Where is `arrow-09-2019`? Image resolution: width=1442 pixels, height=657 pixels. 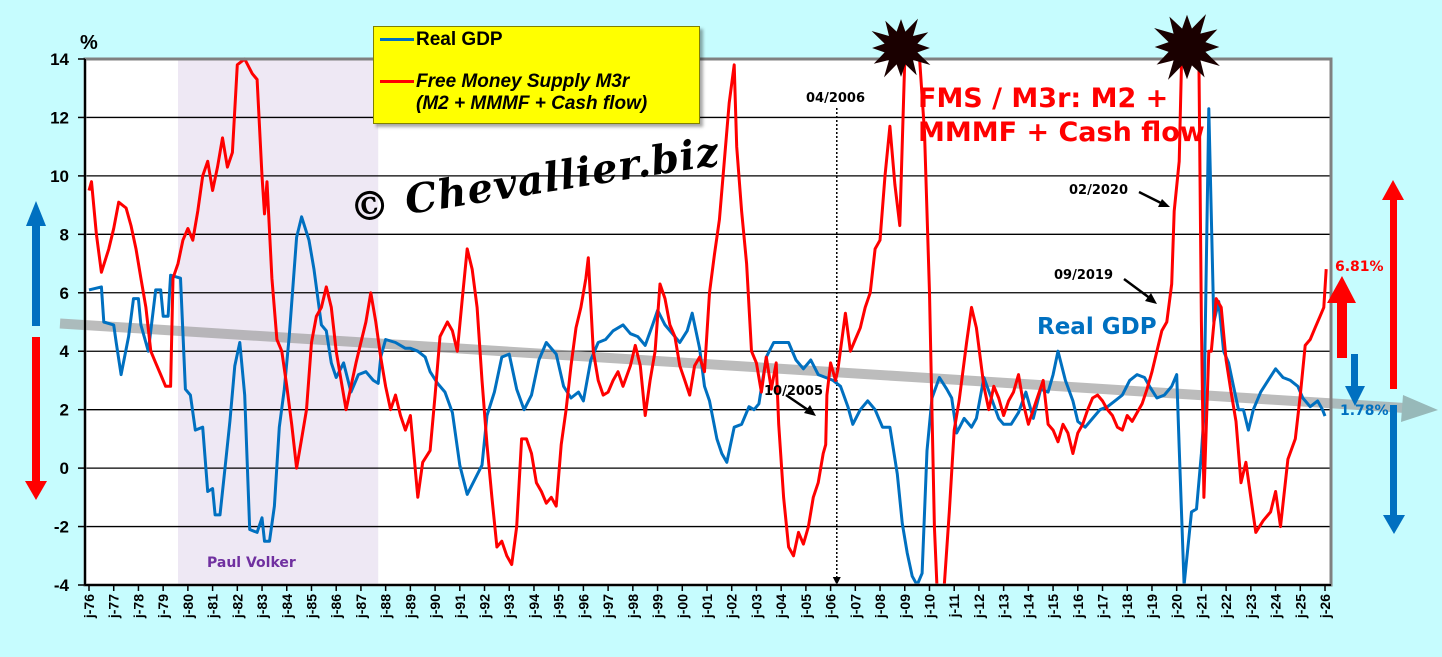 arrow-09-2019 is located at coordinates (1140, 290).